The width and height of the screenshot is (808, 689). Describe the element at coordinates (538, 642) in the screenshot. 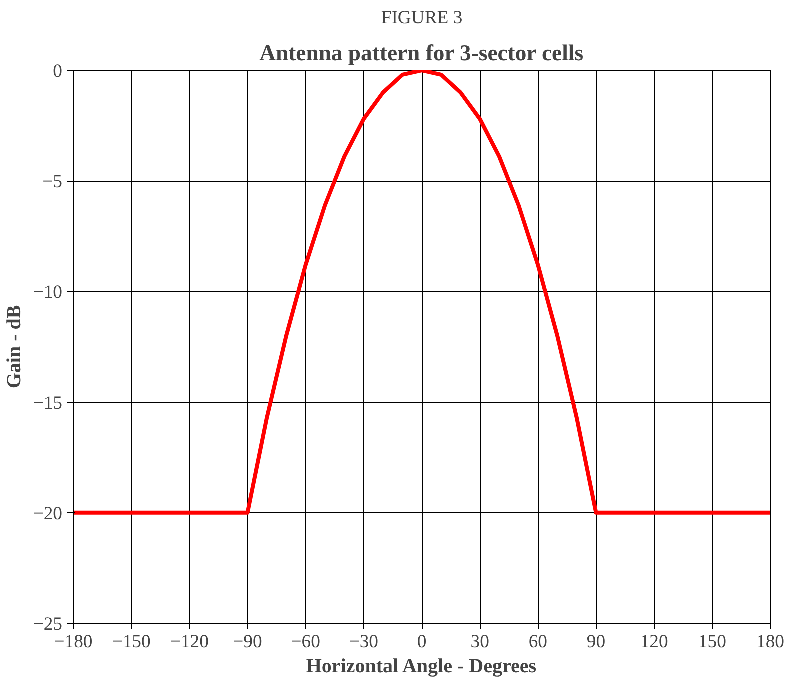

I see `x-tick-label: 60` at that location.